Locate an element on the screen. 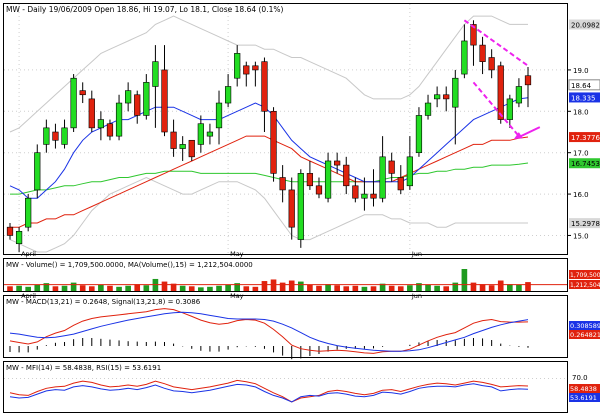 The image size is (600, 416). price-tag-box is located at coordinates (584, 24).